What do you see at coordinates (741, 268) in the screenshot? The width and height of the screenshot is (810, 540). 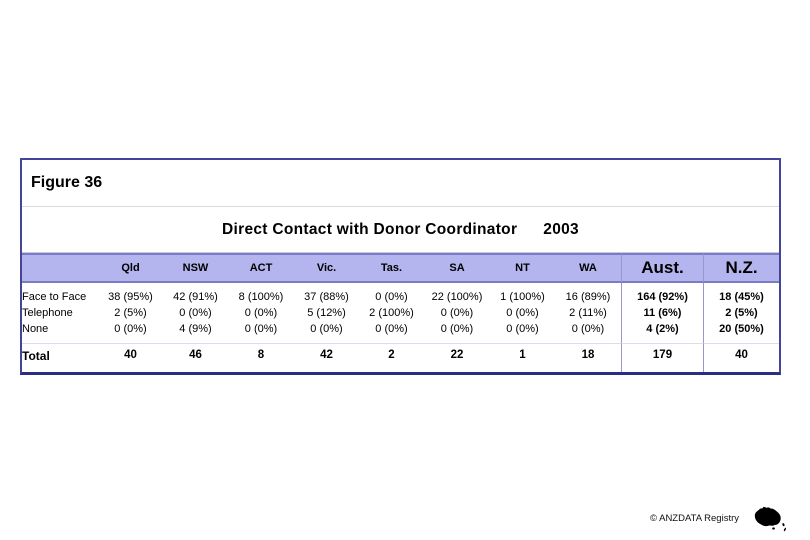 I see `column-header: N.Z.` at bounding box center [741, 268].